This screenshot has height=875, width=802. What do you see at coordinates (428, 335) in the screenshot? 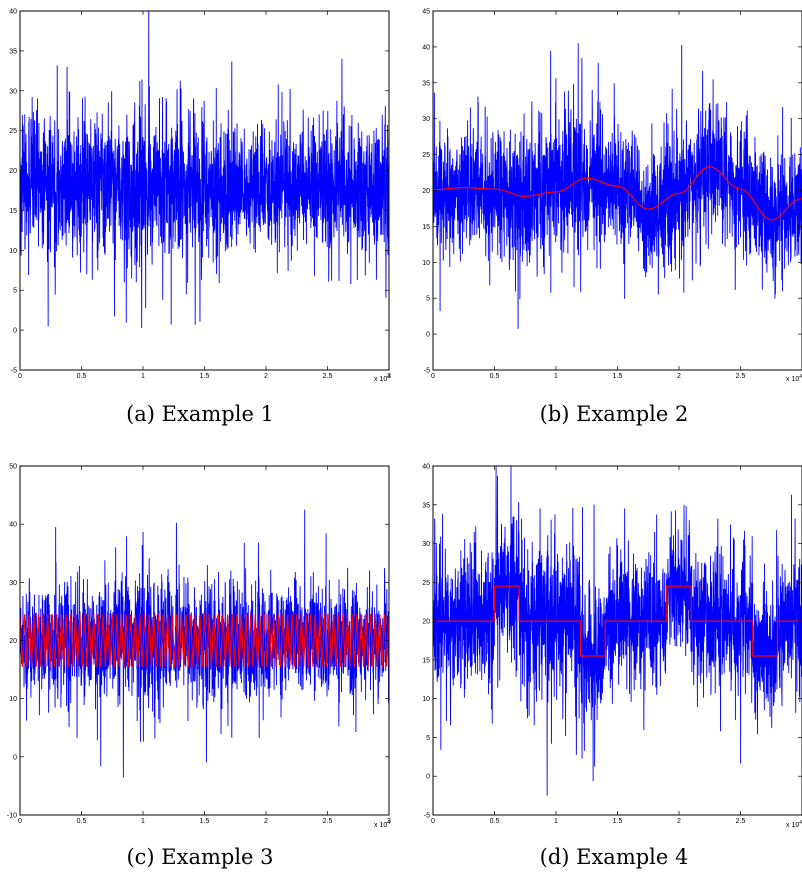
I see `y-tick-label-b: 0` at bounding box center [428, 335].